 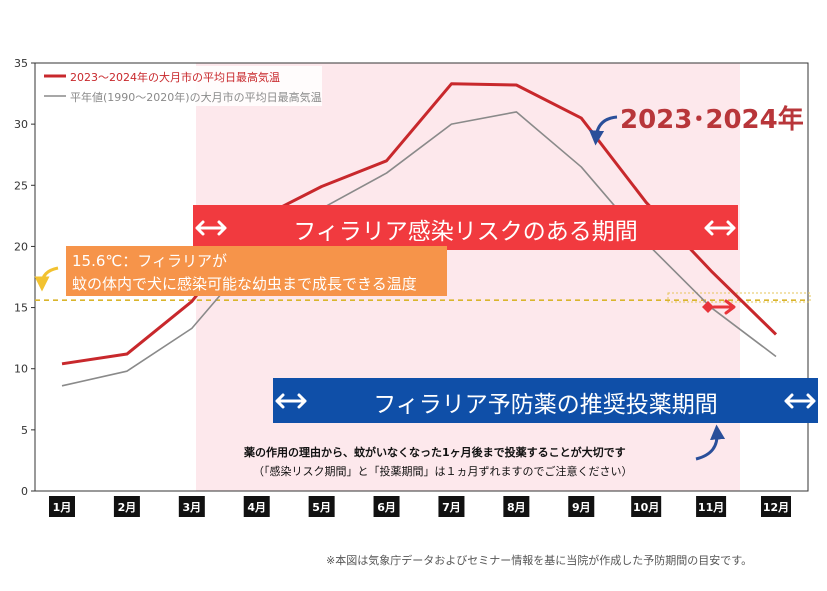 What do you see at coordinates (24, 491) in the screenshot?
I see `y-tick-label: 0` at bounding box center [24, 491].